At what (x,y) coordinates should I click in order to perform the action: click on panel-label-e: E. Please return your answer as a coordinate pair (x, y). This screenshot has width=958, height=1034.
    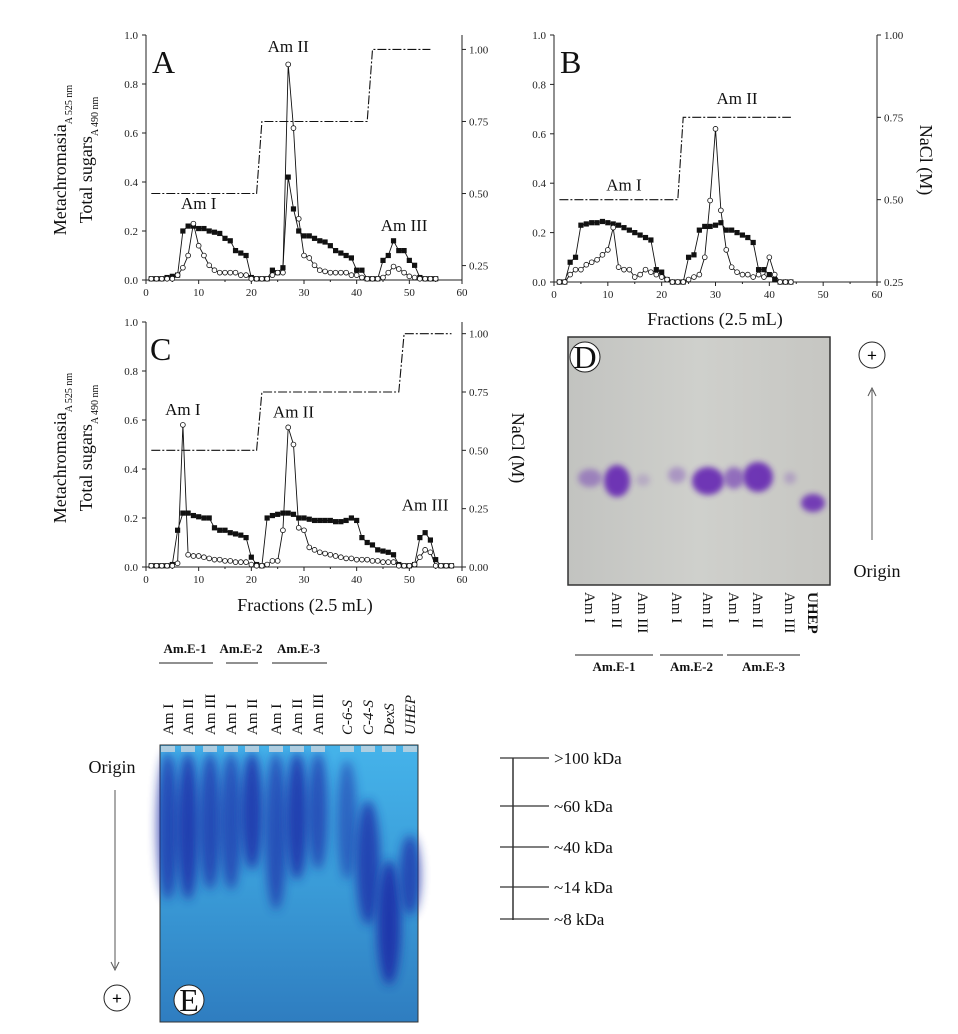
    Looking at the image, I should click on (189, 1000).